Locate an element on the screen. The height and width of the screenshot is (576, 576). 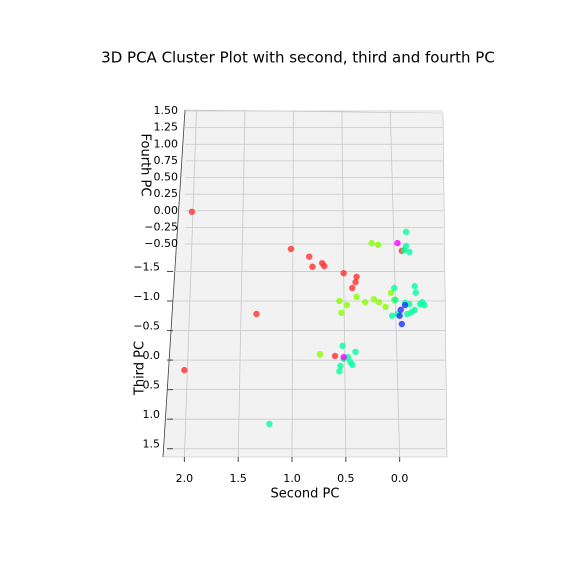
z-axis-label: Fourth PC is located at coordinates (145, 165).